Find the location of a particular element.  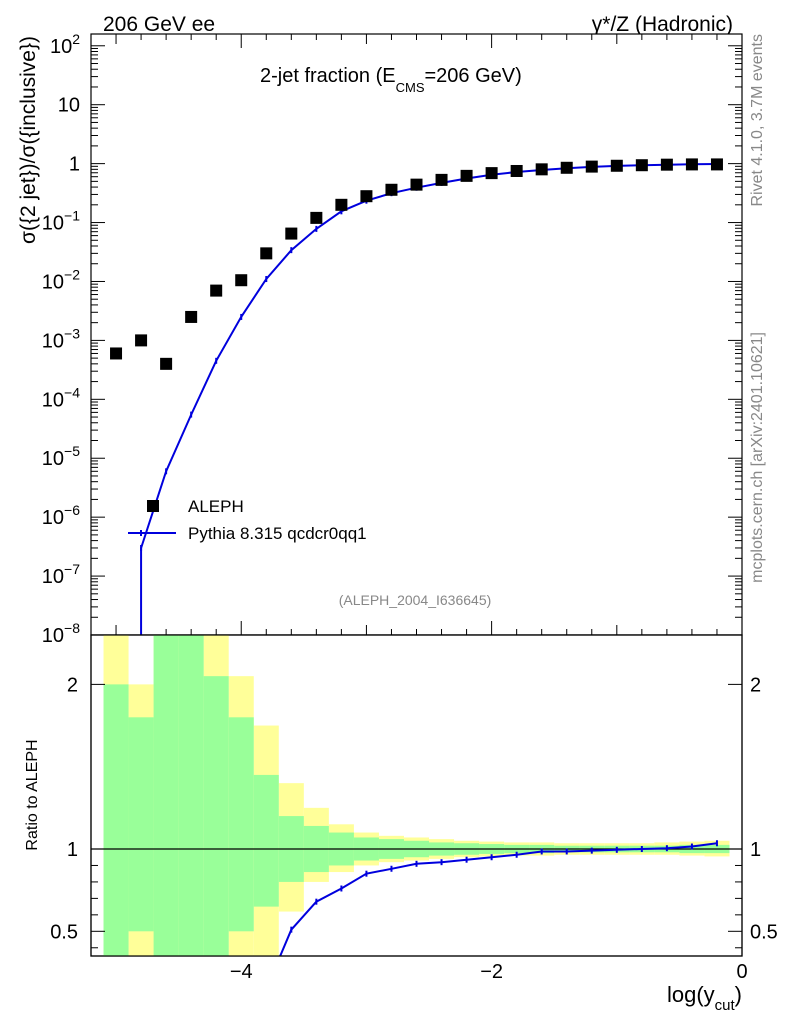

y-tick-label: 10⁻⁴ is located at coordinates (61, 397).